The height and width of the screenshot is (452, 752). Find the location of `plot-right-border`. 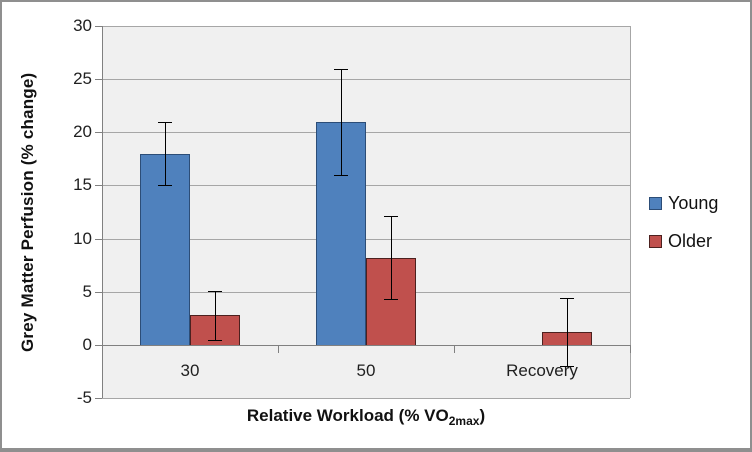

plot-right-border is located at coordinates (630, 212).